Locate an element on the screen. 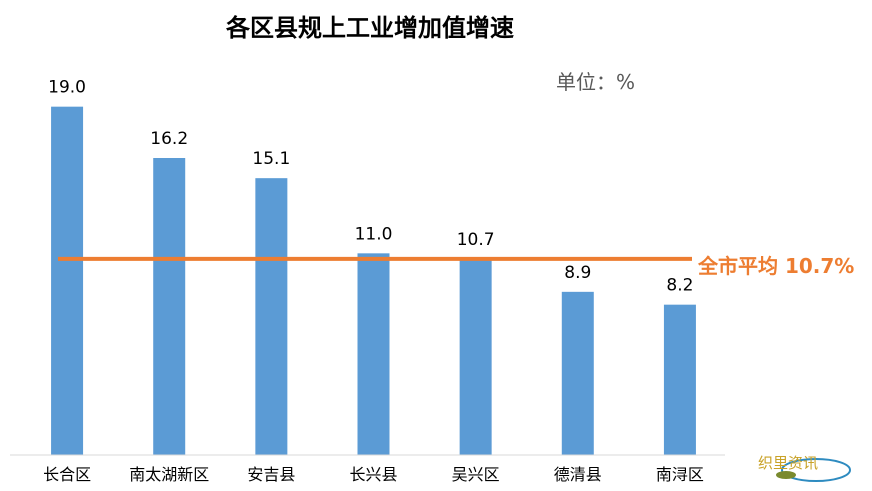  value-label-4: 10.7 is located at coordinates (476, 240).